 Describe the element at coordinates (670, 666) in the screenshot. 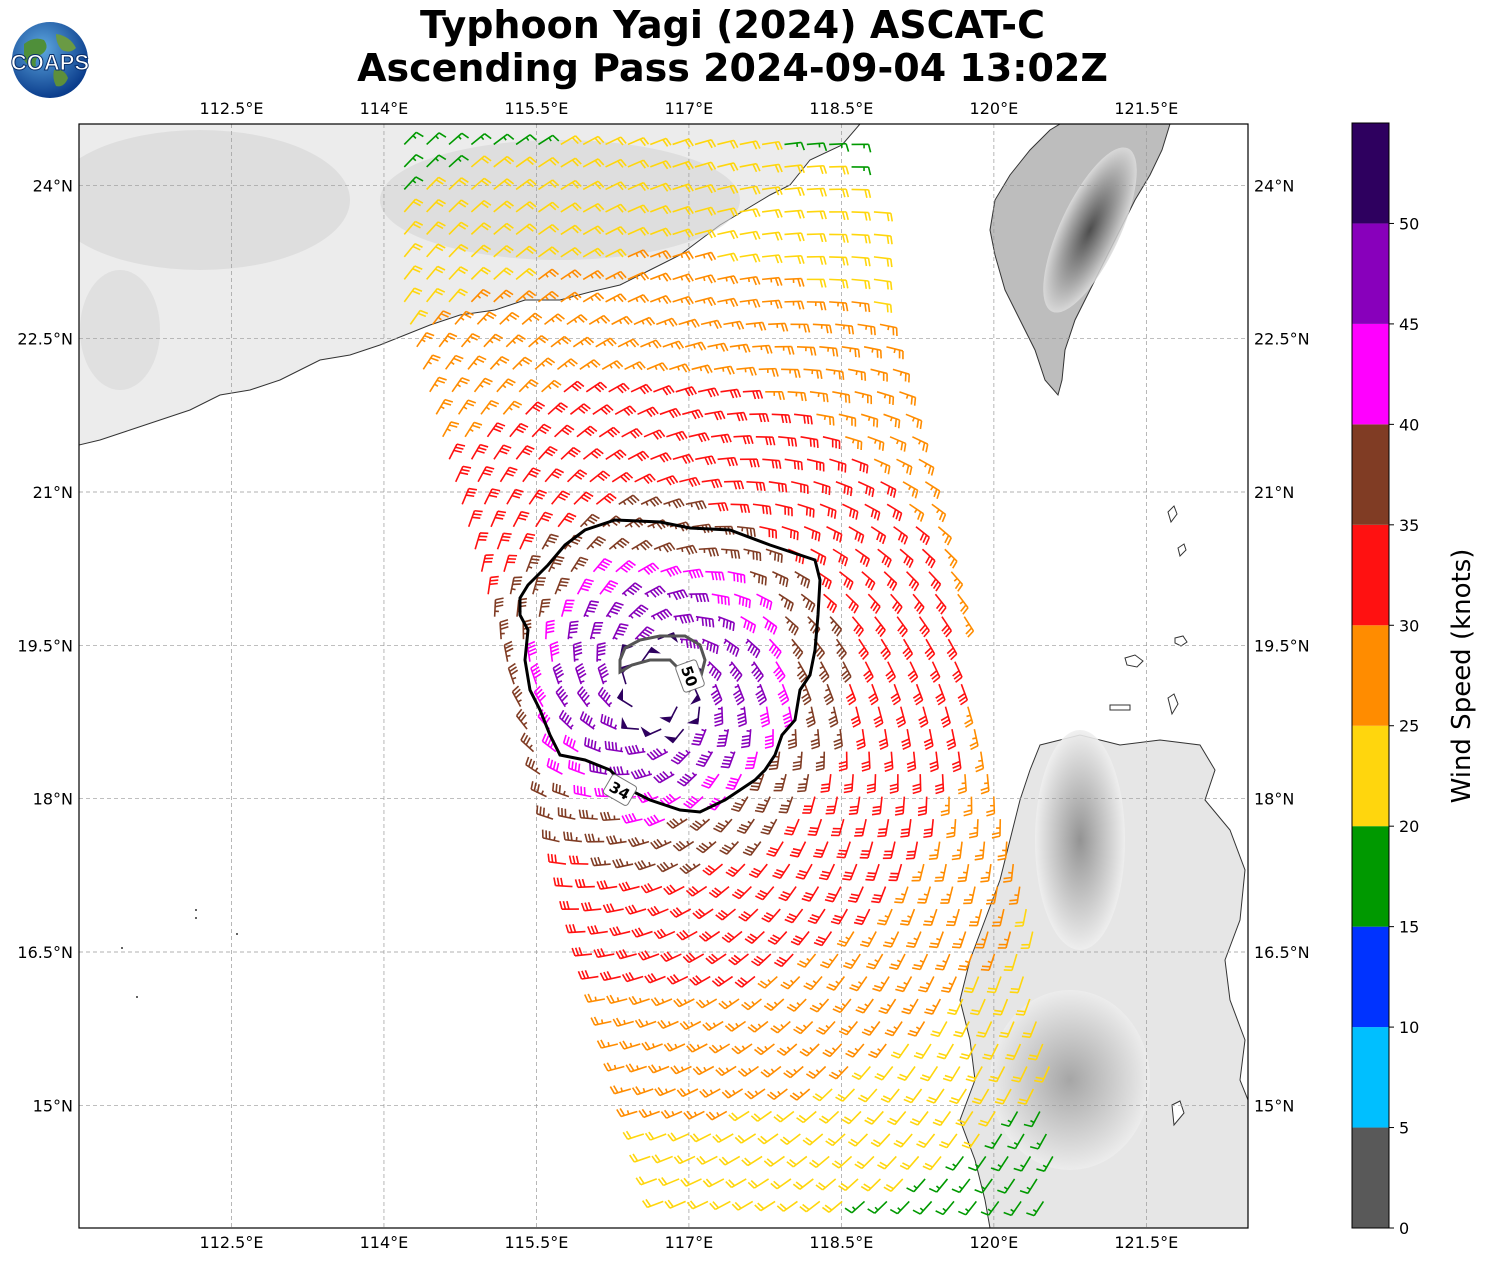

I see `contour-34kt` at that location.